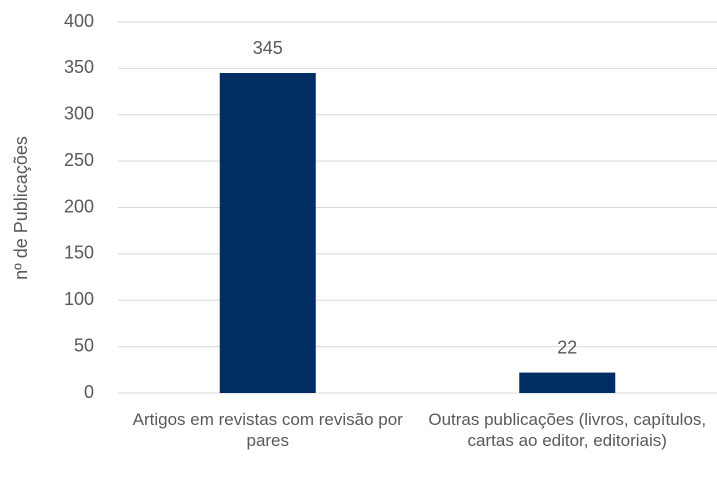  I want to click on y-tick-label: 200, so click(79, 206).